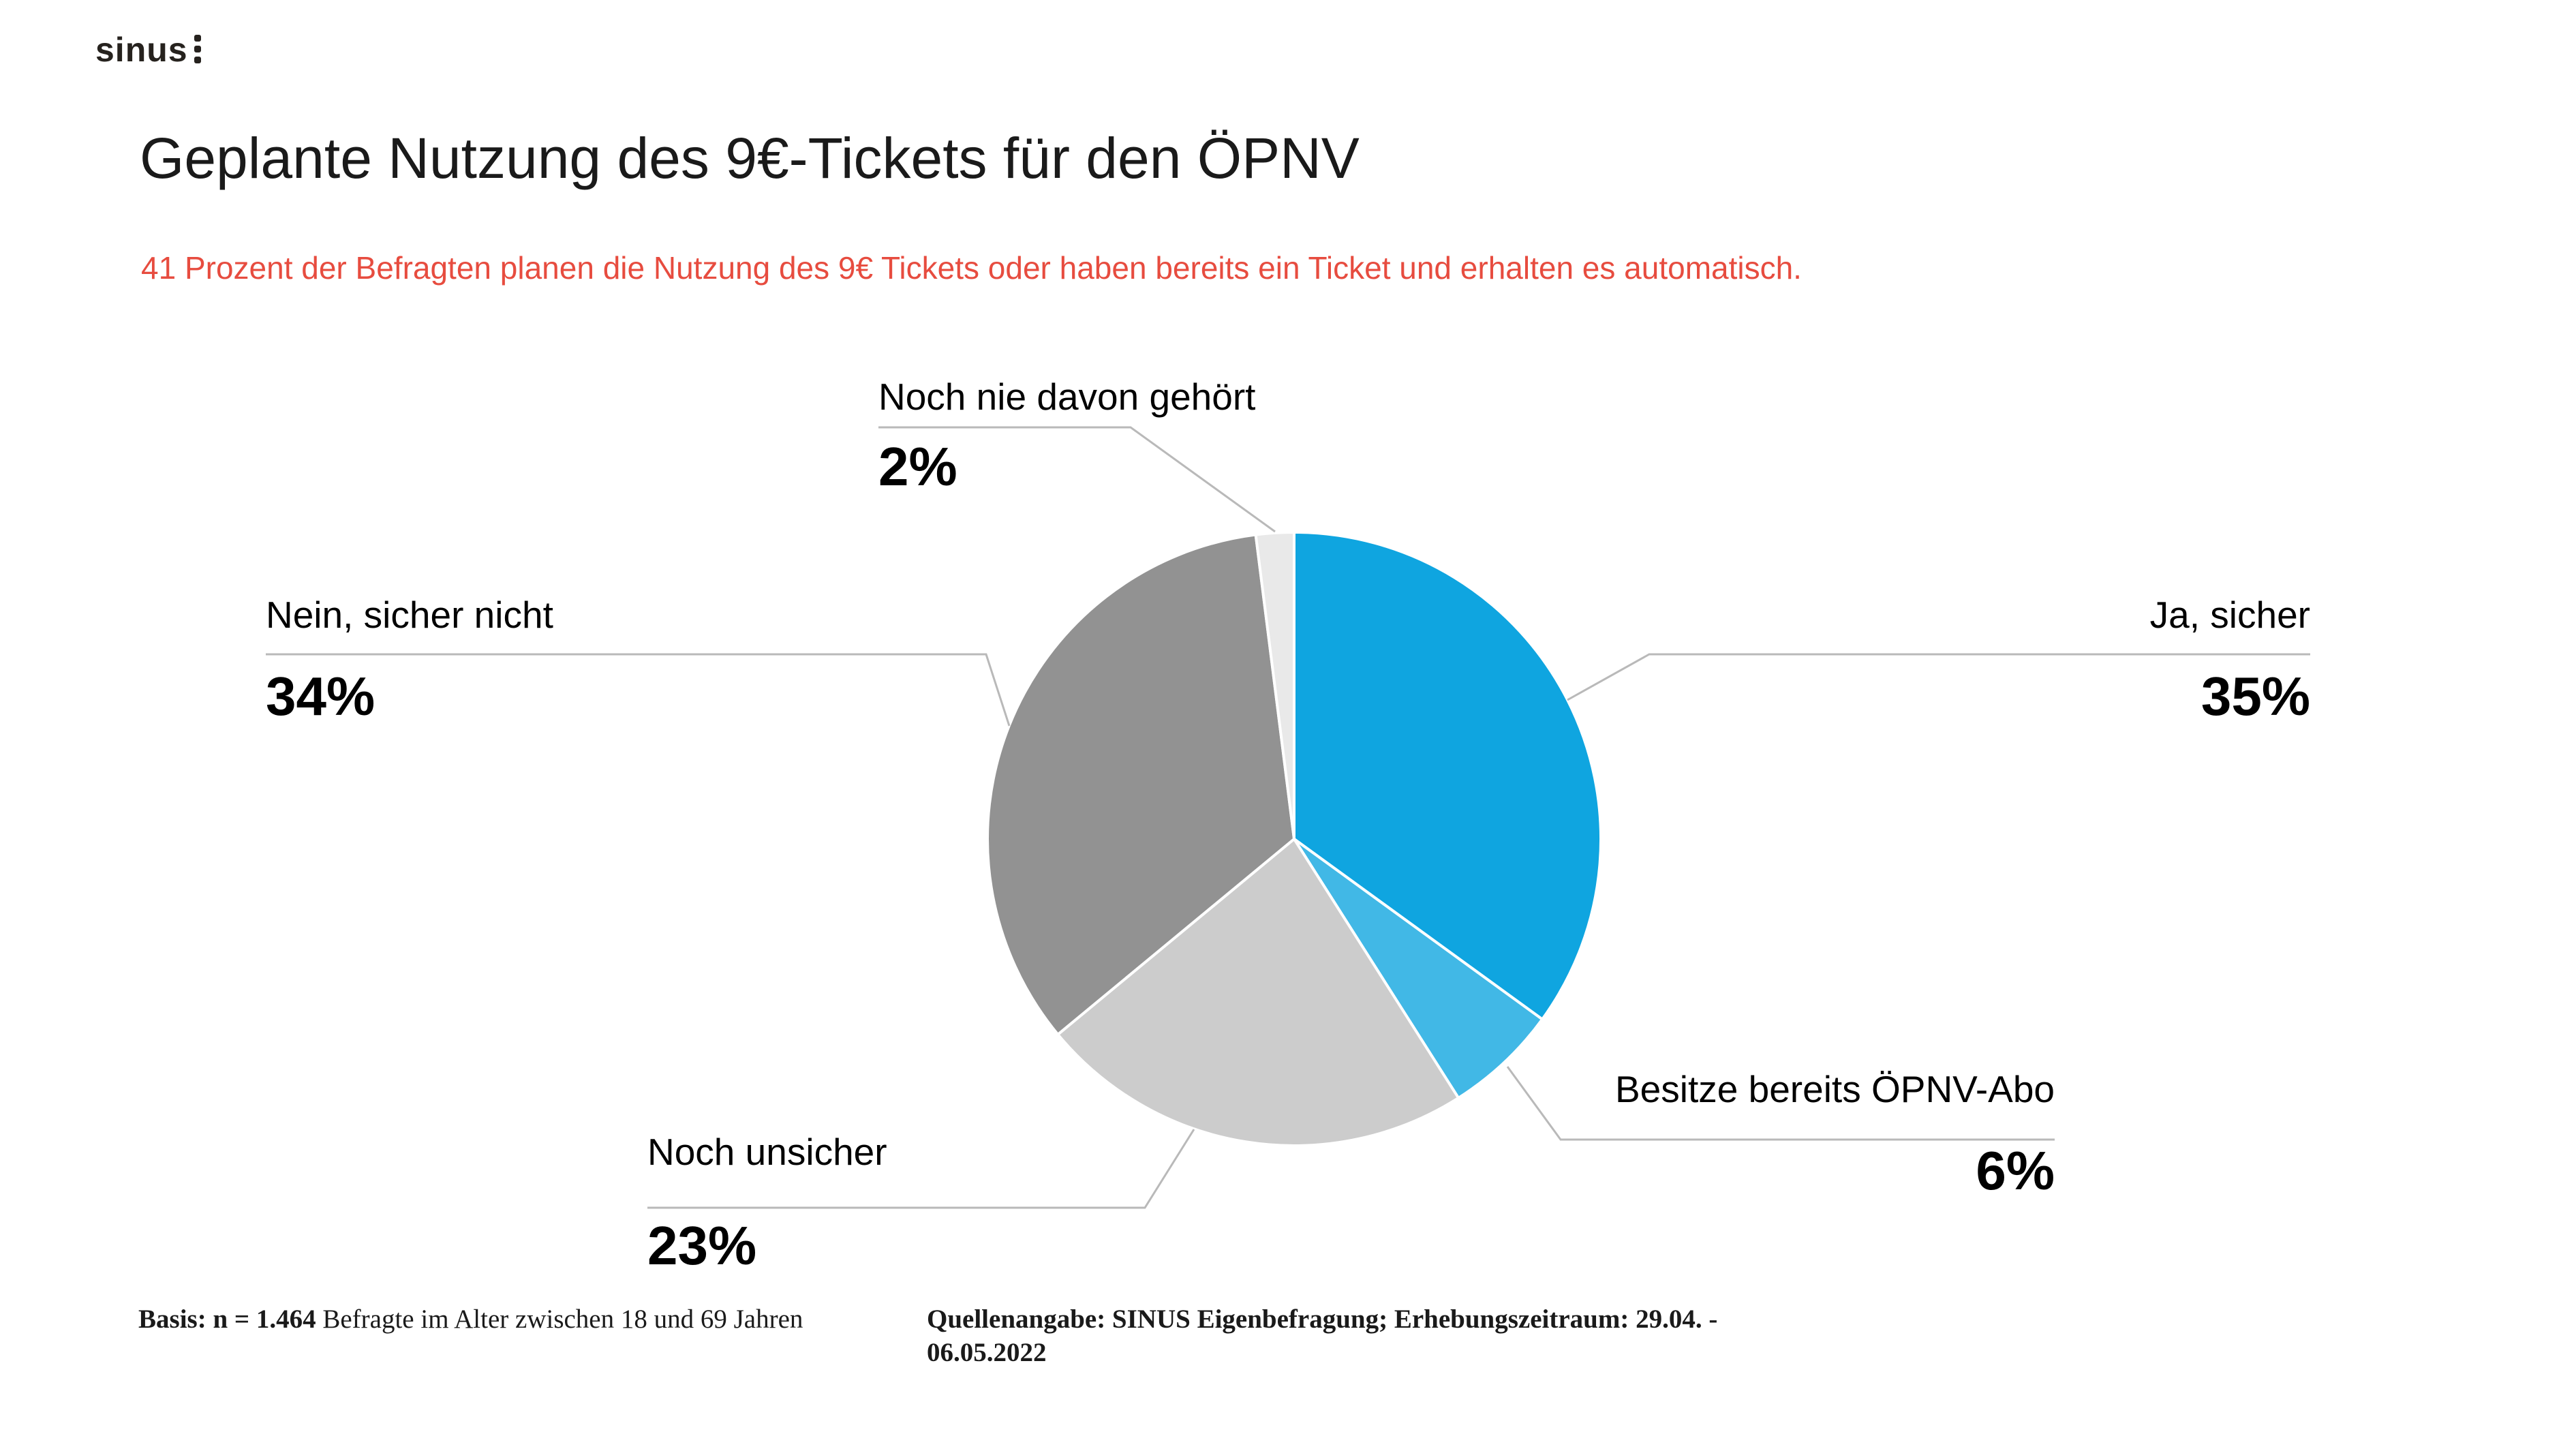 Image resolution: width=2576 pixels, height=1449 pixels. I want to click on footer-basis-bold: Basis: n = 1.464, so click(227, 1319).